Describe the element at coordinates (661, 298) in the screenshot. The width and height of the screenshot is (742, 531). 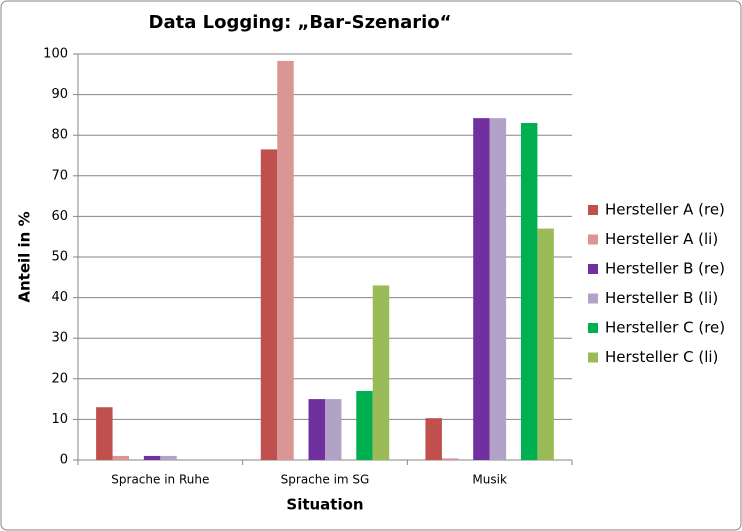
I see `legend-label: Hersteller B (li)` at that location.